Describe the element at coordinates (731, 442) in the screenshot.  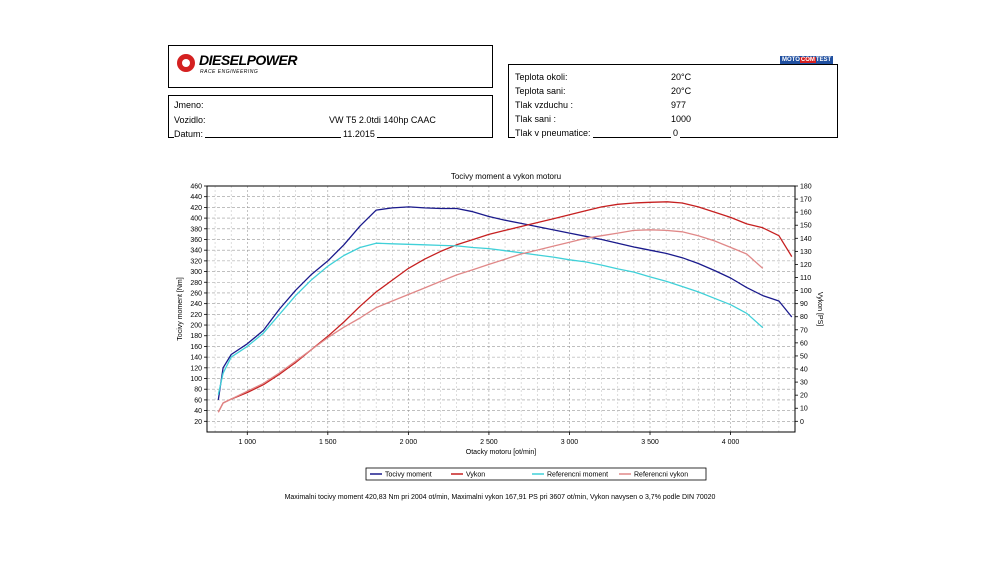
I see `x-tick-label: 4 000` at that location.